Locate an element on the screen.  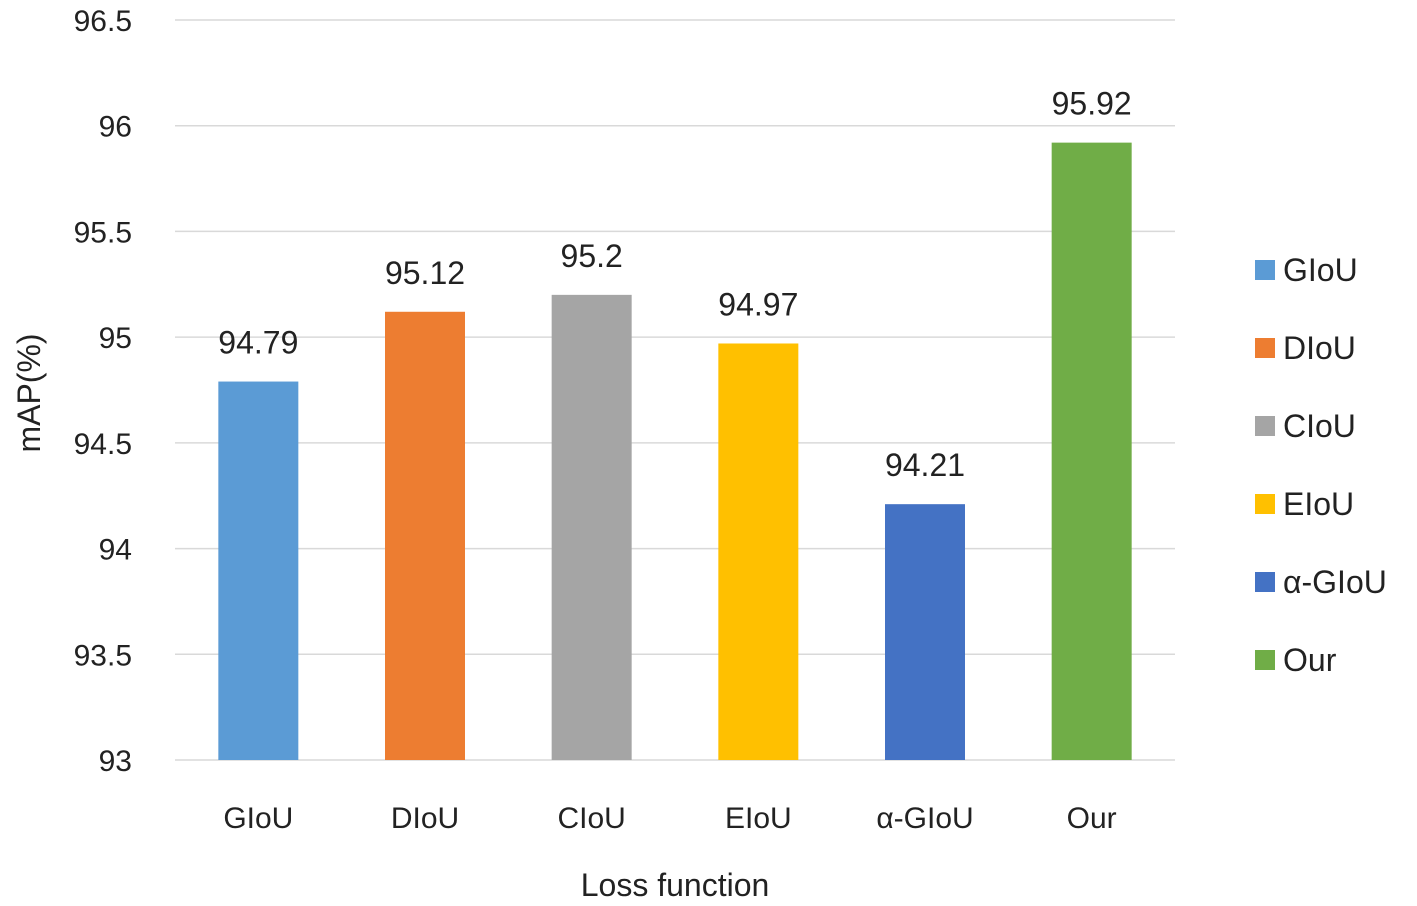
data-label: 94.79 is located at coordinates (258, 343).